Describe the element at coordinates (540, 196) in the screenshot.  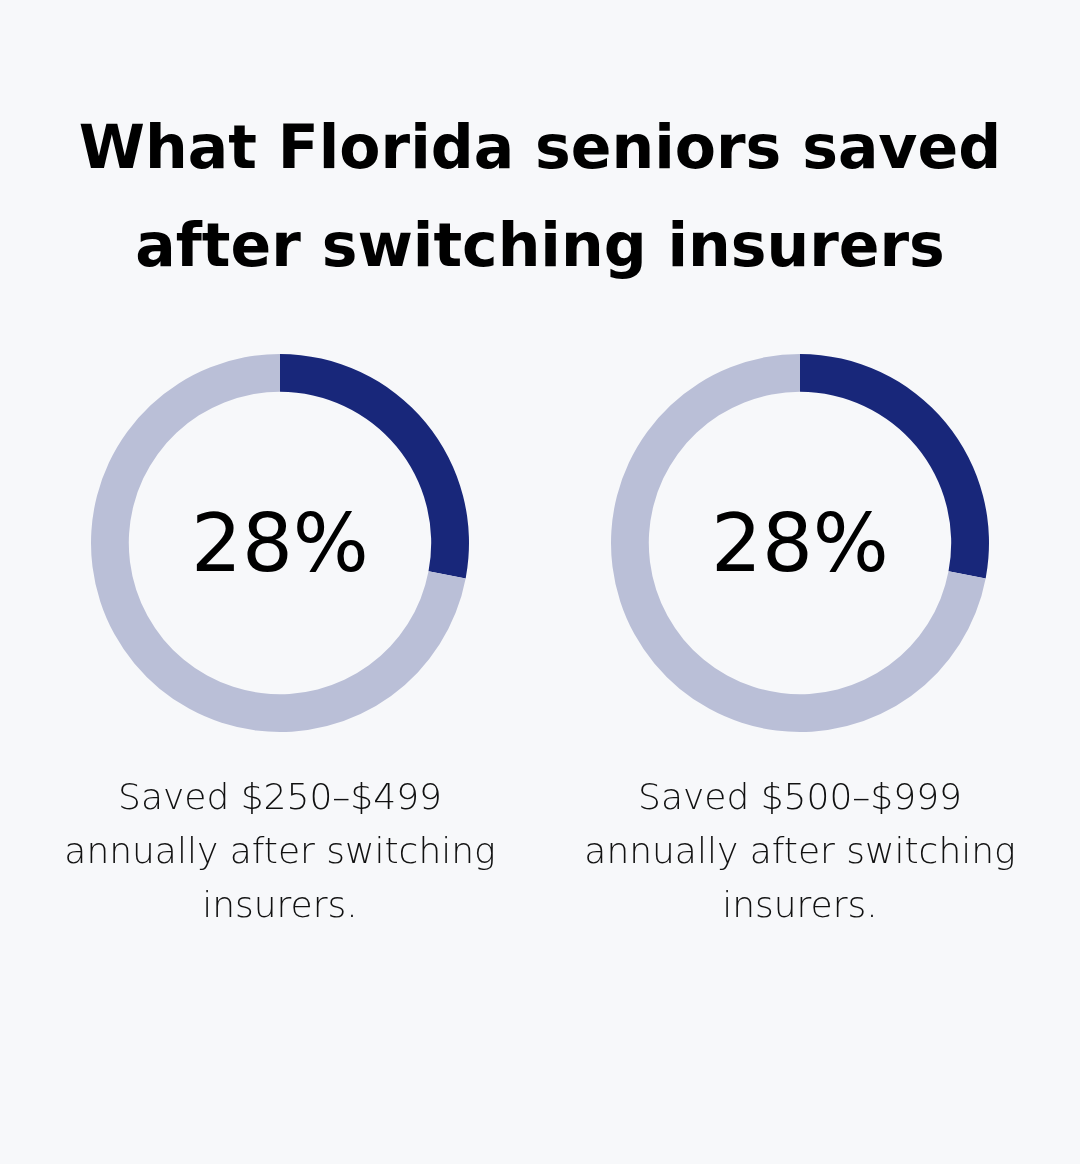
I see `chart-title: What Florida seniors saved after switching insurers` at that location.